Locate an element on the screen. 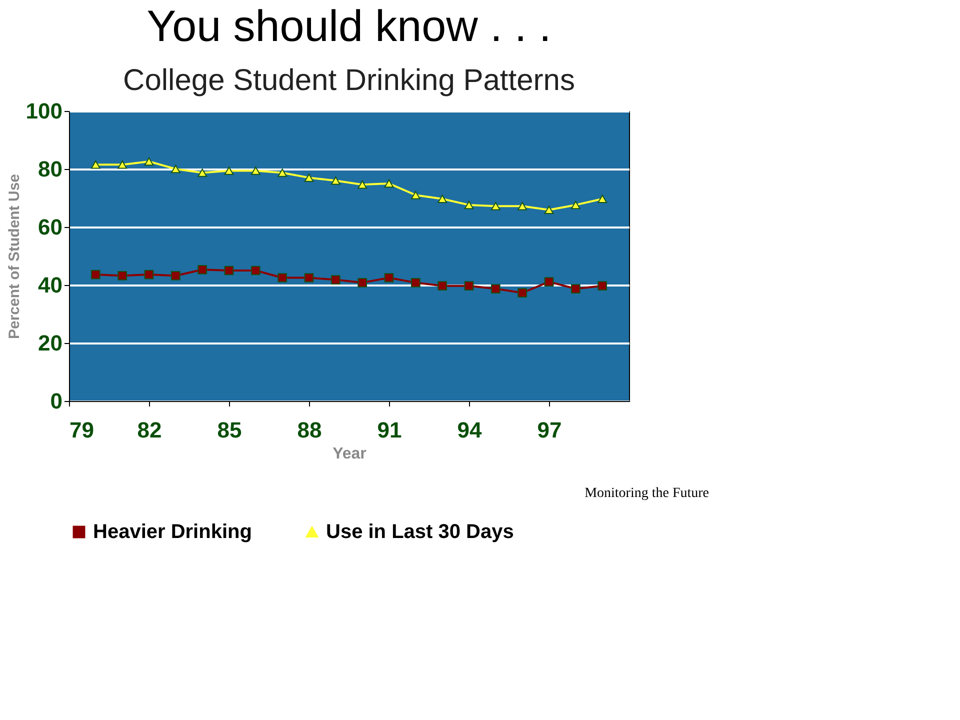 The image size is (960, 720). x-tick-label: 91 is located at coordinates (389, 430).